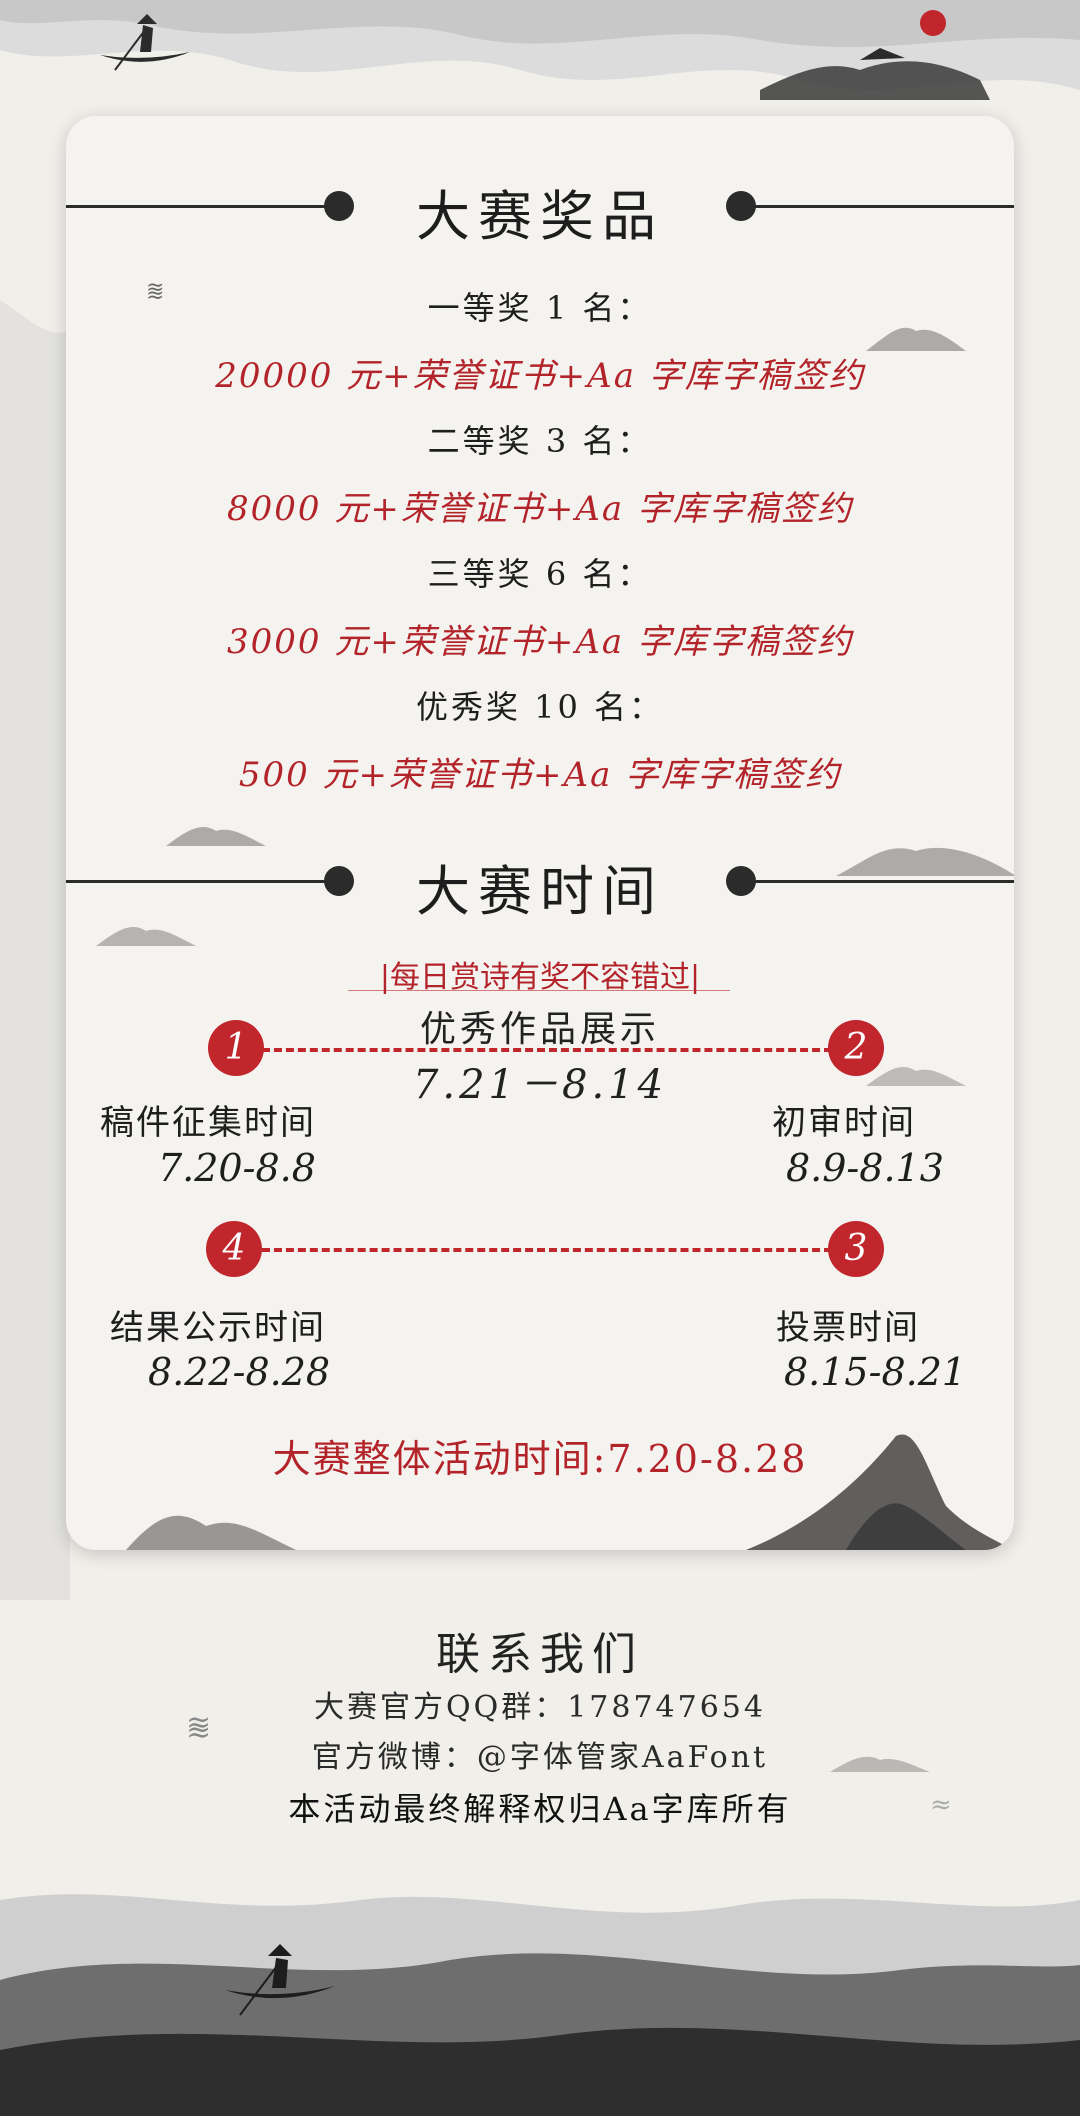 This screenshot has height=2116, width=1080. Describe the element at coordinates (880, 1764) in the screenshot. I see `footer-small-hill` at that location.